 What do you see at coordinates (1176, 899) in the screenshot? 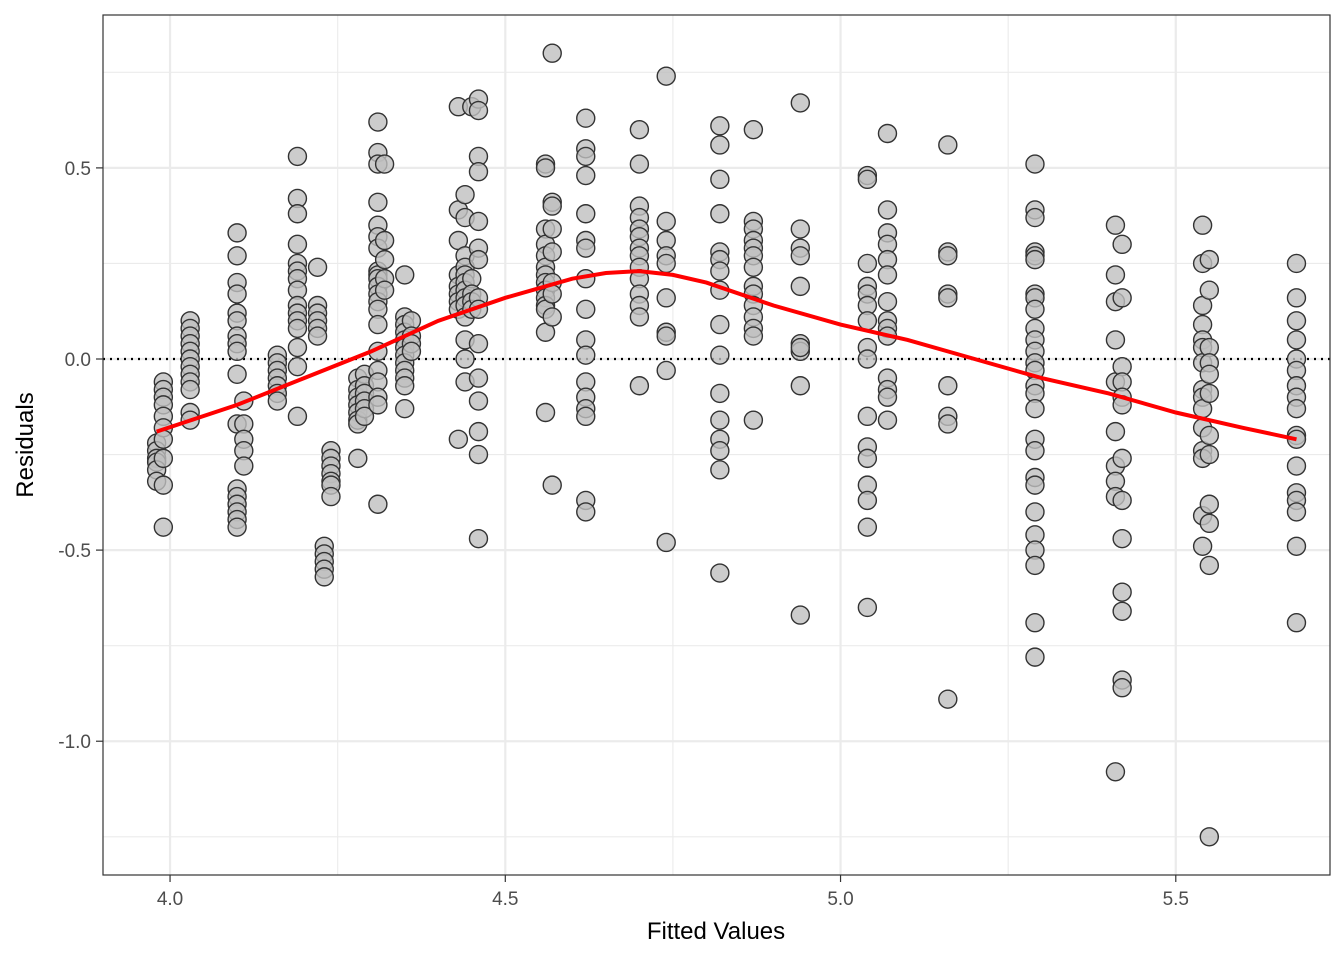
I see `x-tick-label: 5.5` at bounding box center [1176, 899].